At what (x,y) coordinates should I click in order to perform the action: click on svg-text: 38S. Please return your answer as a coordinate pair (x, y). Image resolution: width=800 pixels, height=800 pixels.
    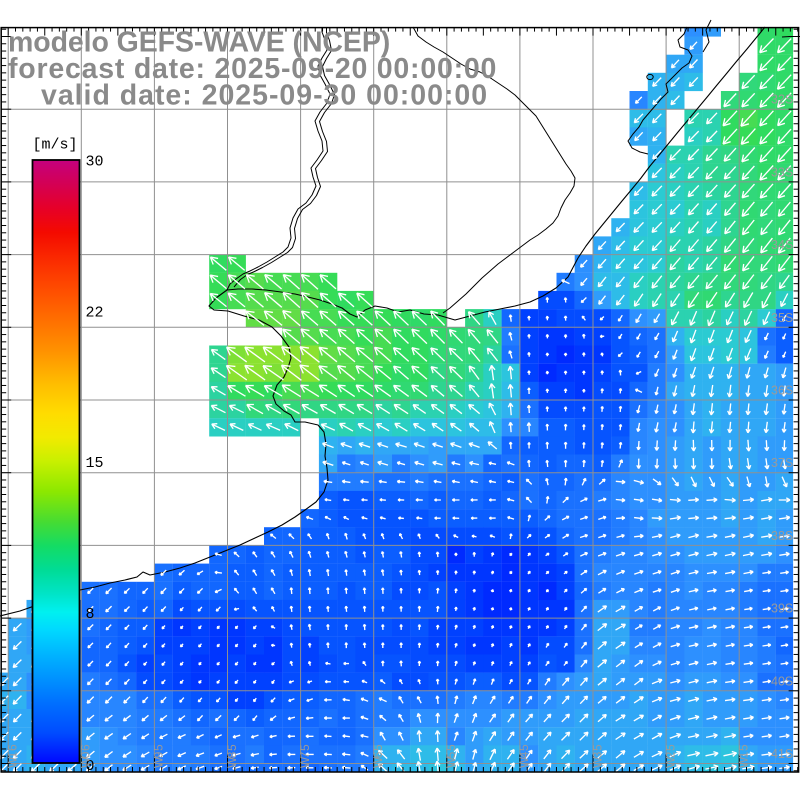
    Looking at the image, I should click on (782, 536).